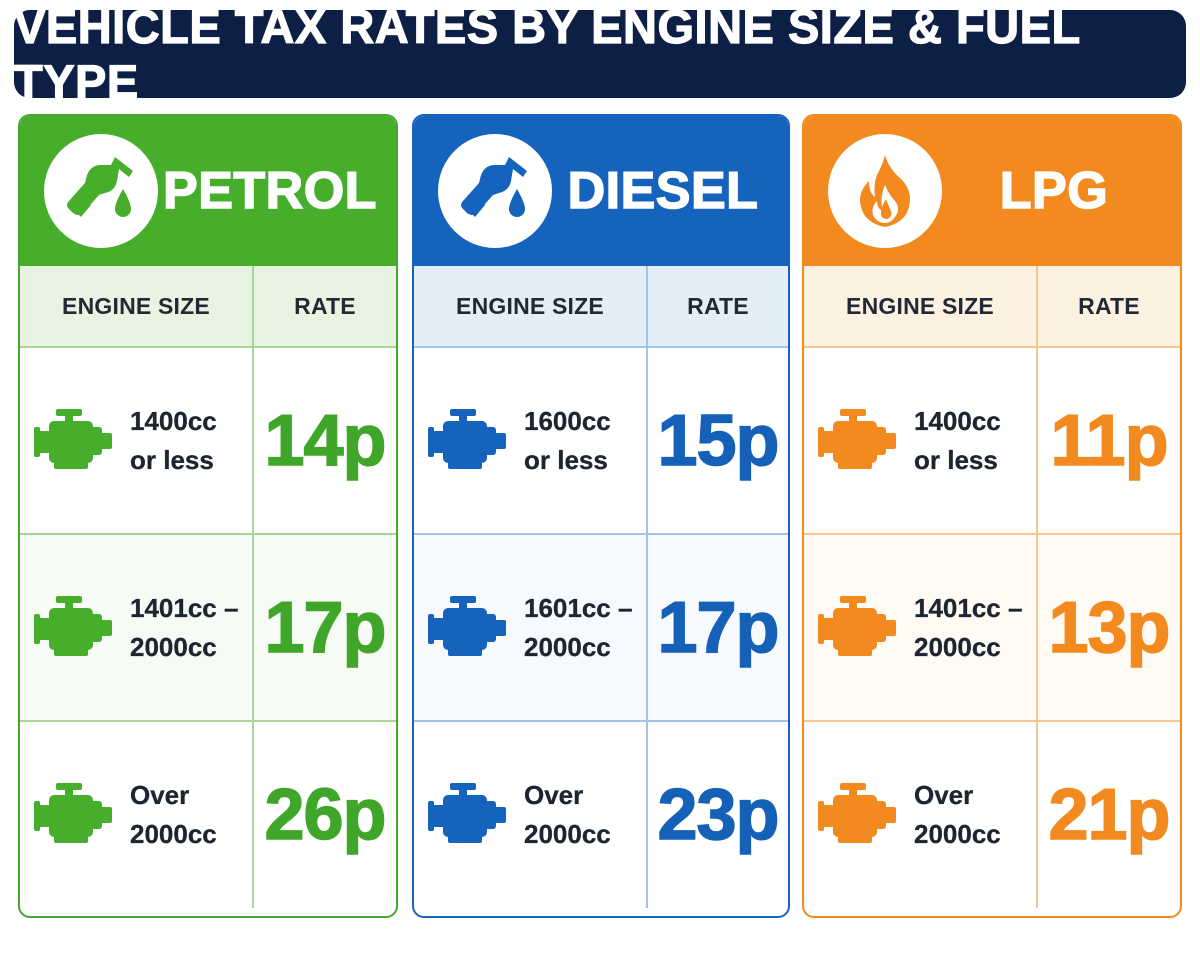  I want to click on flame-icon, so click(885, 191).